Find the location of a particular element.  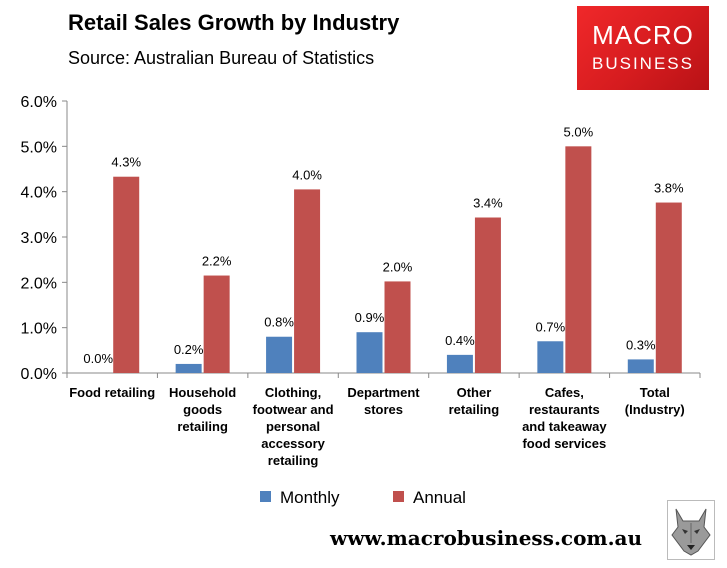

y-tick-label: 4.0% is located at coordinates (39, 193).